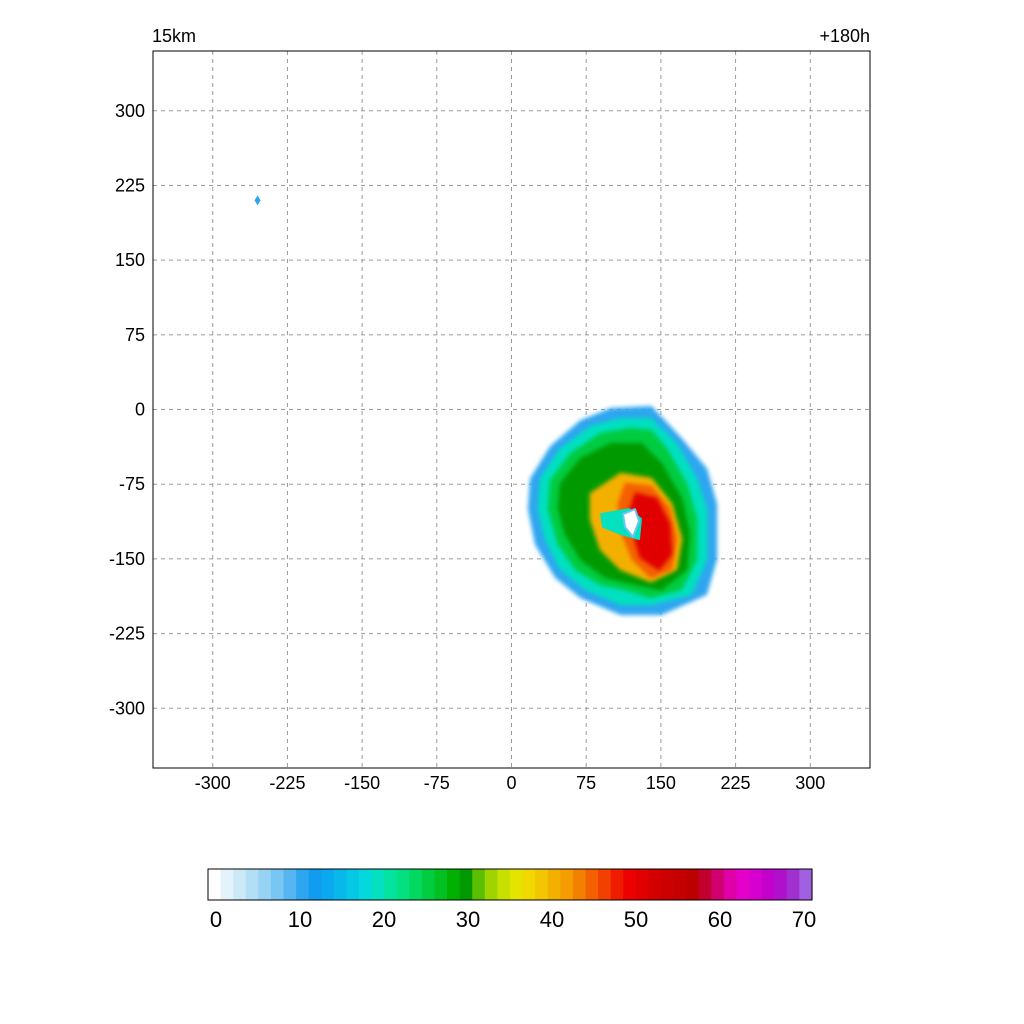 This screenshot has width=1024, height=1024. I want to click on isolated-echo-cell, so click(257, 200).